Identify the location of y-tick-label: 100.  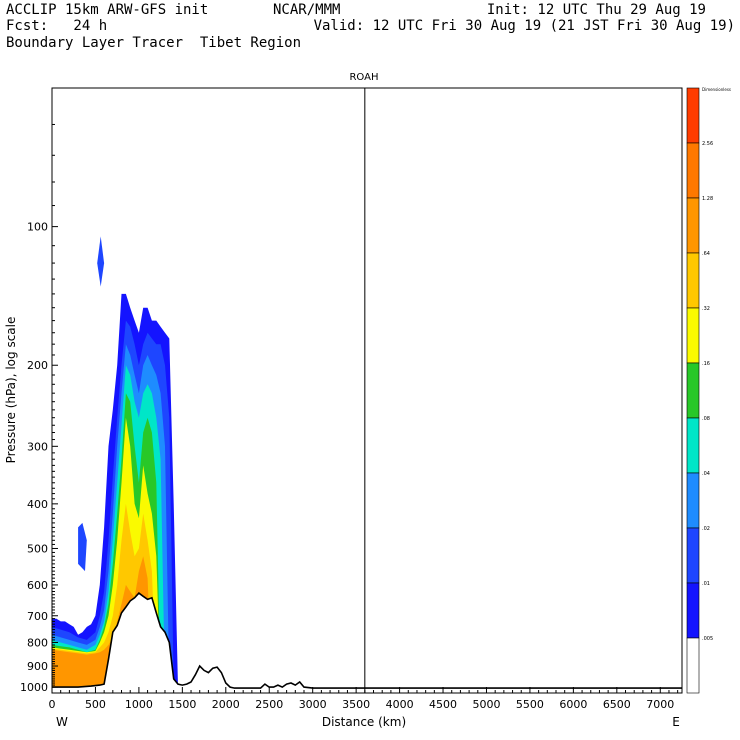
(37, 227).